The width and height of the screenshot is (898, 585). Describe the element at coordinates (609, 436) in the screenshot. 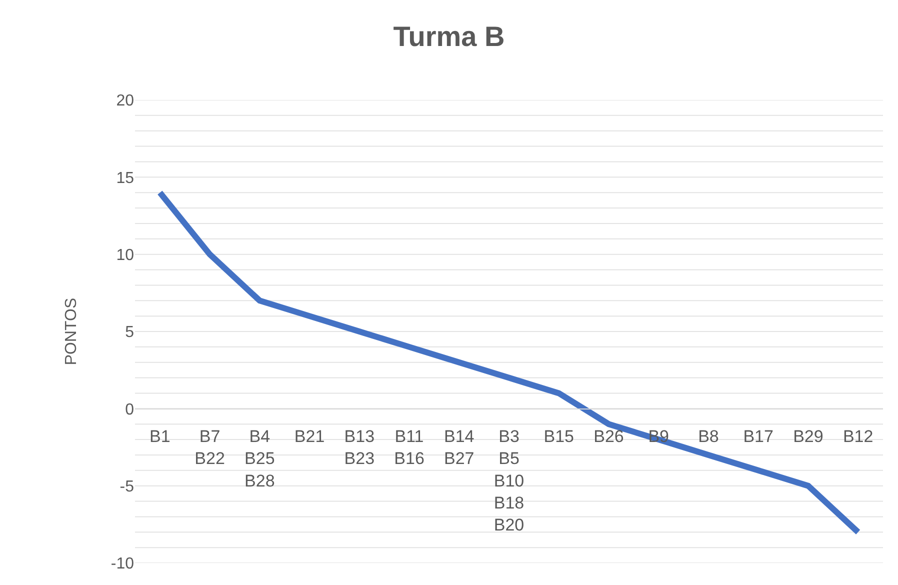

I see `x-tick-label: B26` at that location.